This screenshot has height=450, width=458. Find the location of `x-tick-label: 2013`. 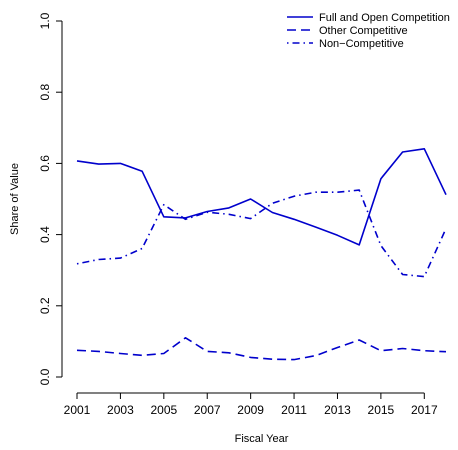

x-tick-label: 2013 is located at coordinates (337, 410).